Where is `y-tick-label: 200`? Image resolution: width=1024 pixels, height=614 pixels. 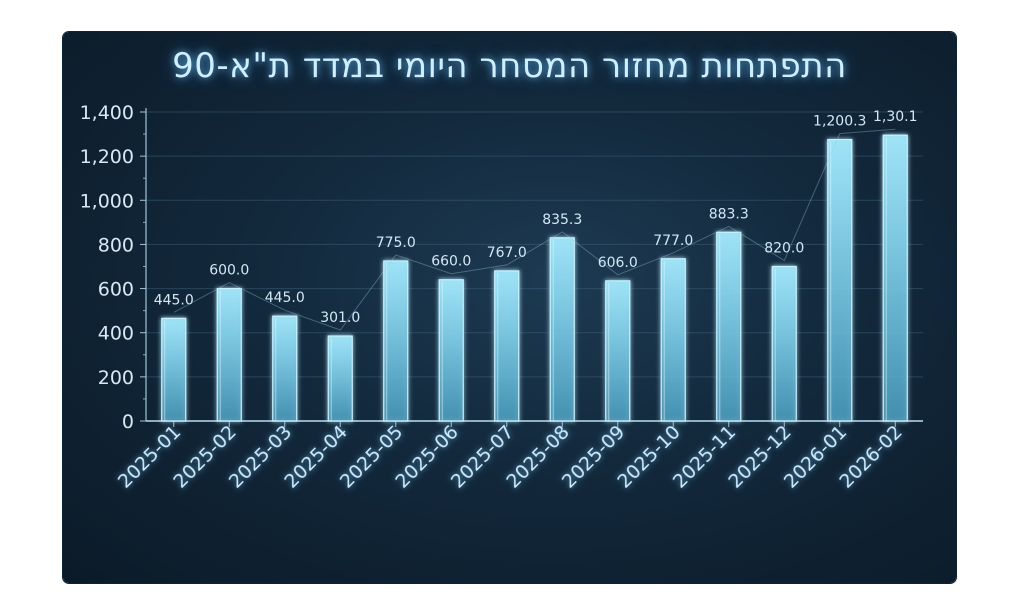 y-tick-label: 200 is located at coordinates (116, 378).